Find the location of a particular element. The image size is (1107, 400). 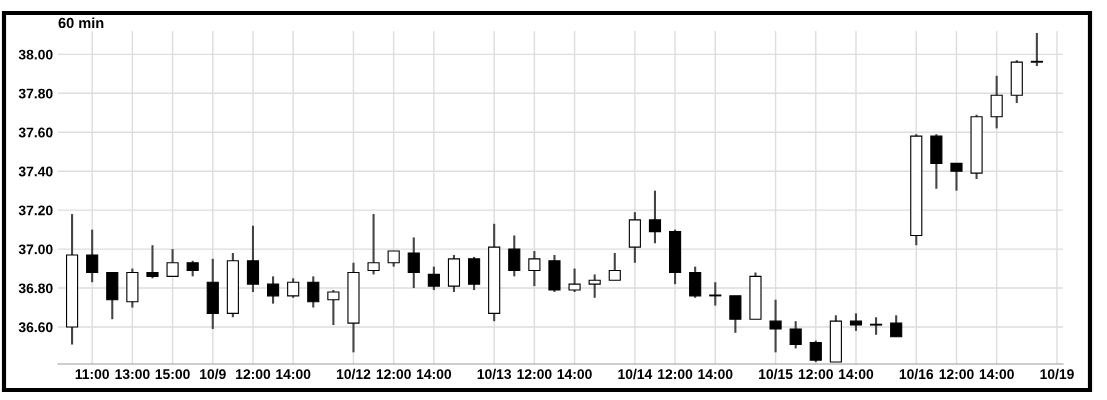

y-tick-label: 36.80 is located at coordinates (35, 288).